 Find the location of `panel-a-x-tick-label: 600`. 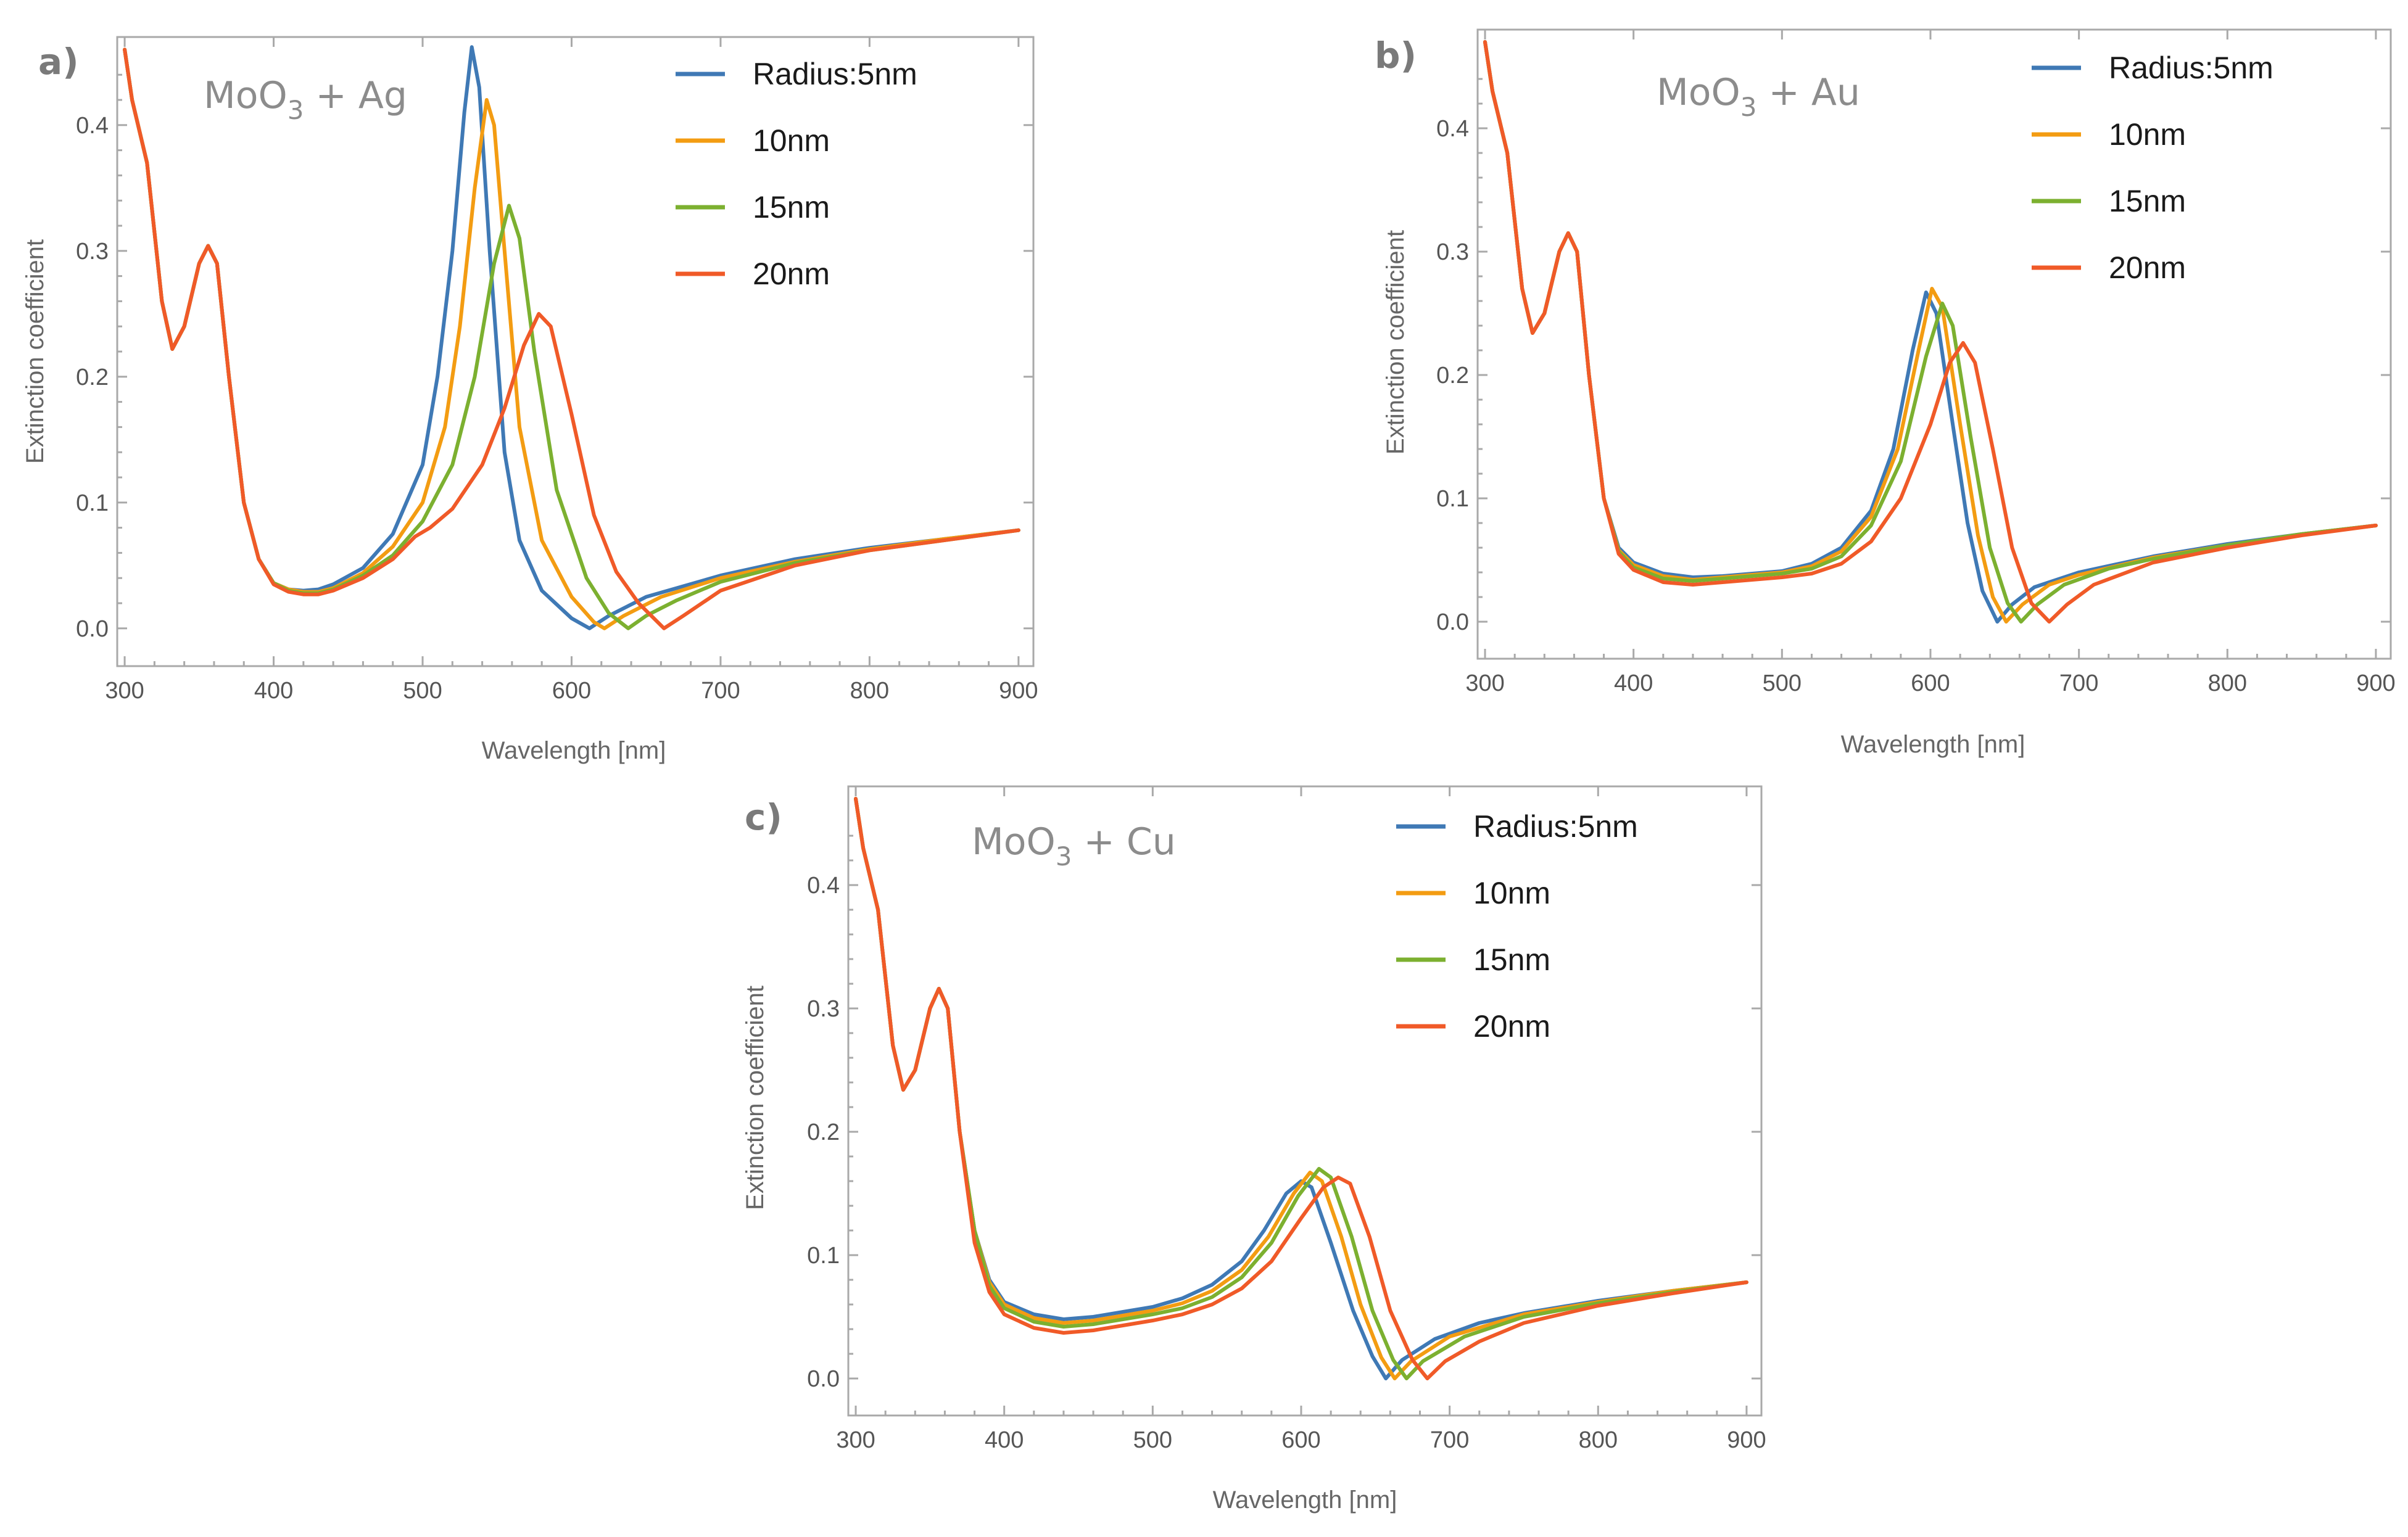

panel-a-x-tick-label: 600 is located at coordinates (571, 691).